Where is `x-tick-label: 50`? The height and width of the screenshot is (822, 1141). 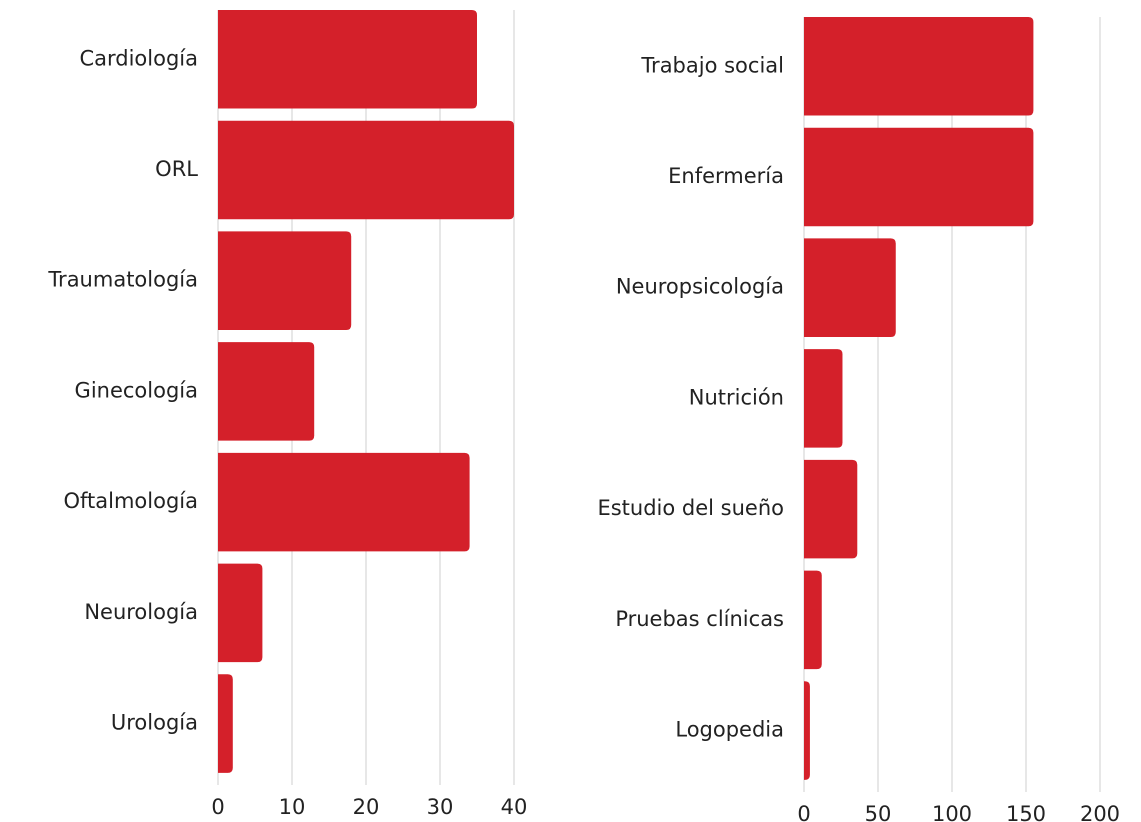 x-tick-label: 50 is located at coordinates (878, 812).